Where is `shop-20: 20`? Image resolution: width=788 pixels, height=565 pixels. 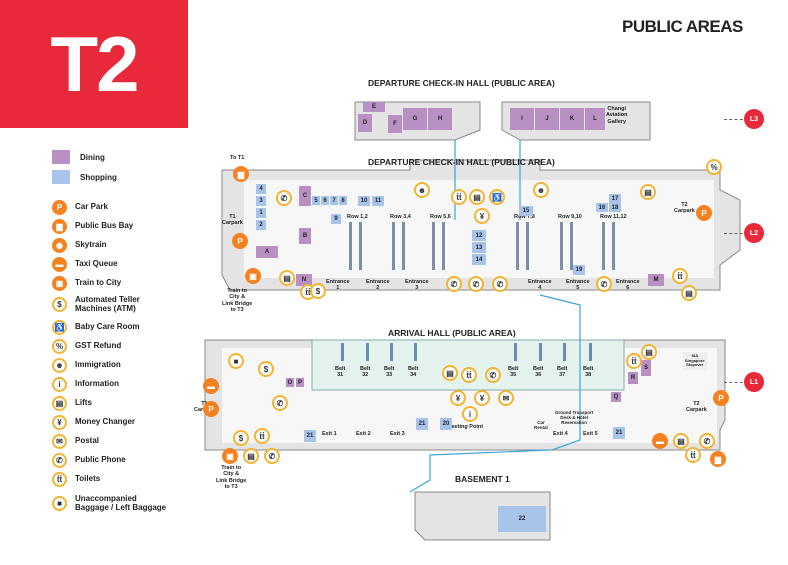 shop-20: 20 is located at coordinates (446, 424).